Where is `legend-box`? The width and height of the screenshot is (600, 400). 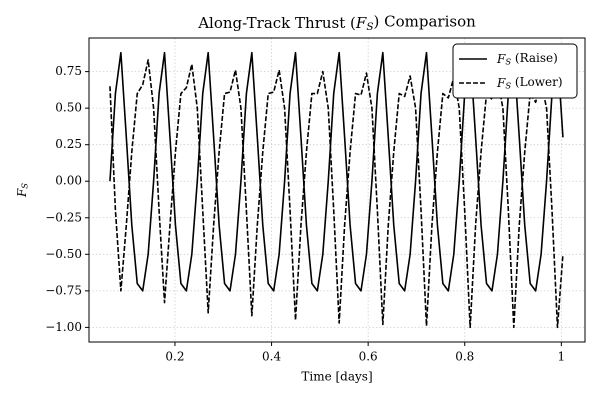
legend-box is located at coordinates (515, 71).